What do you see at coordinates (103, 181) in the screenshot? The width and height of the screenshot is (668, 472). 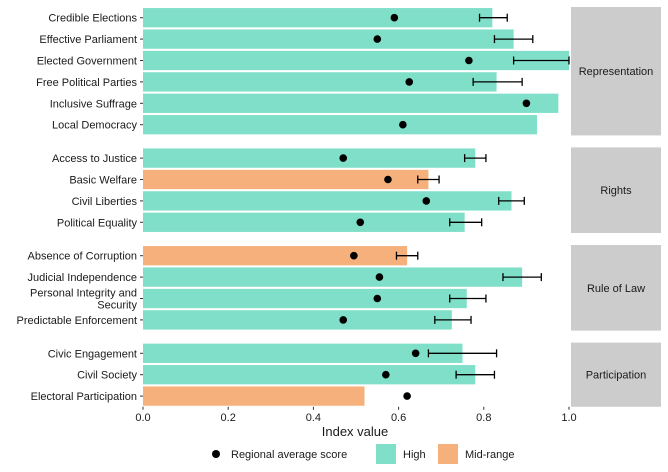 I see `y-tick-label: Basic Welfare` at bounding box center [103, 181].